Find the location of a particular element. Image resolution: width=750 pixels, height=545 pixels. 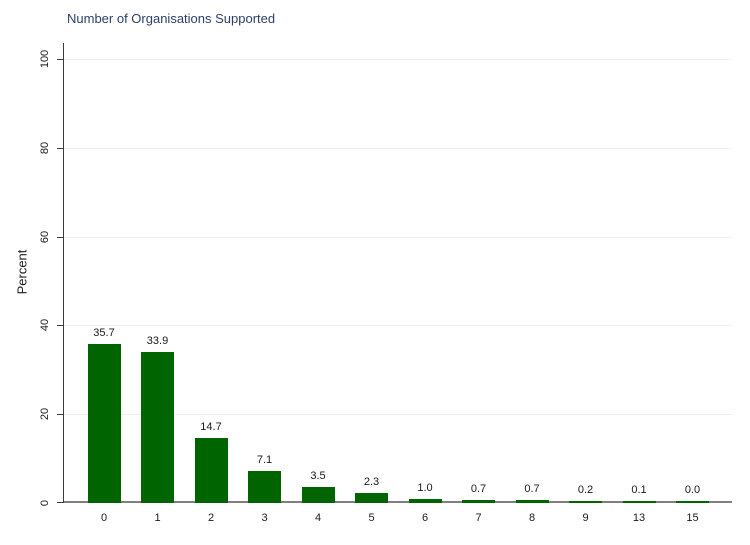

y-tick-label: 40 is located at coordinates (45, 325).